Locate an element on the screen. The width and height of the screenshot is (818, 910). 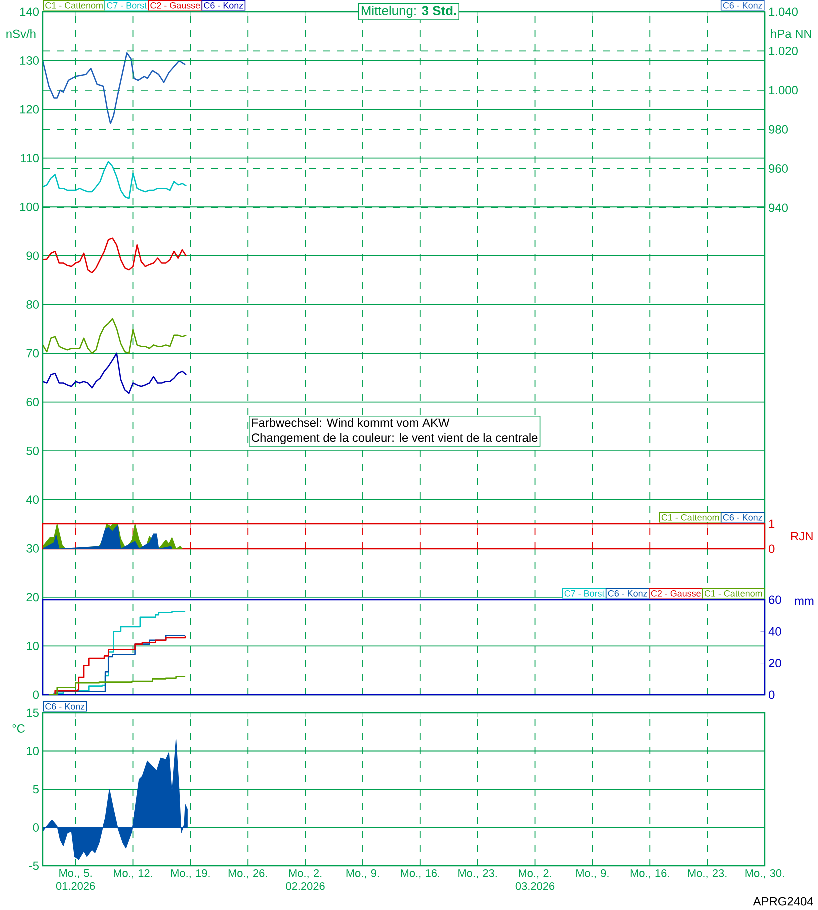
y-tick-label: 100 is located at coordinates (30, 207).